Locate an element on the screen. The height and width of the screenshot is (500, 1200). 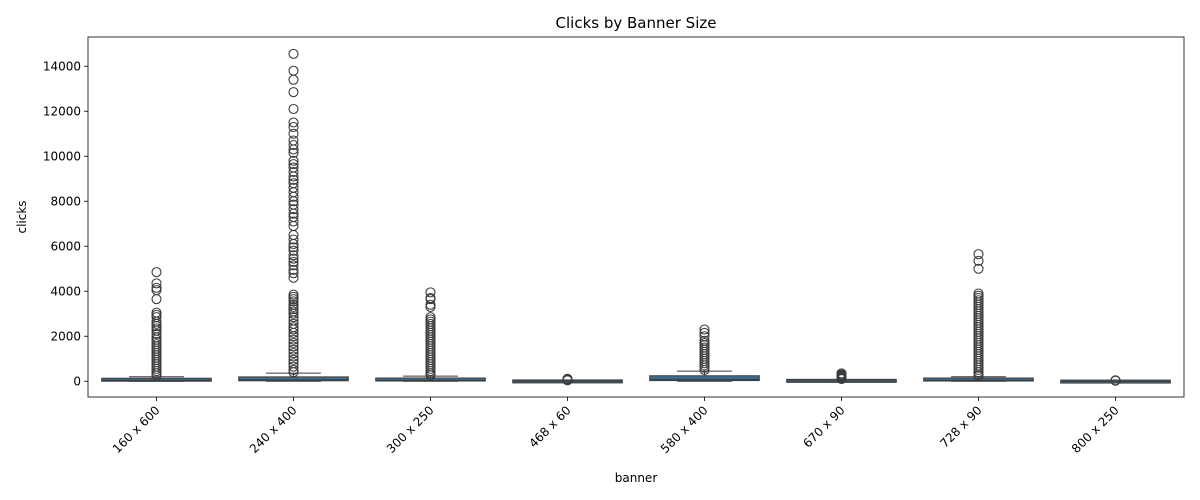
chart-title: Clicks by Banner Size is located at coordinates (636, 23).